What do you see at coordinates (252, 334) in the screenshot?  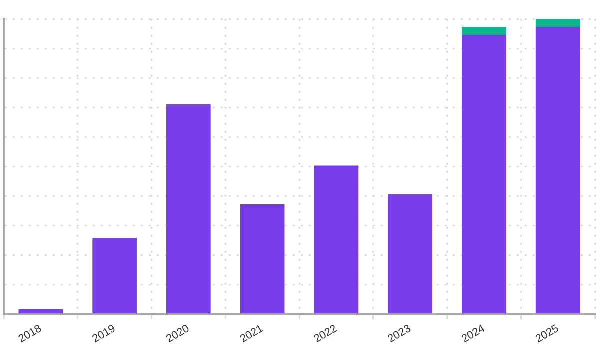 I see `x-tick-label: 2021` at bounding box center [252, 334].